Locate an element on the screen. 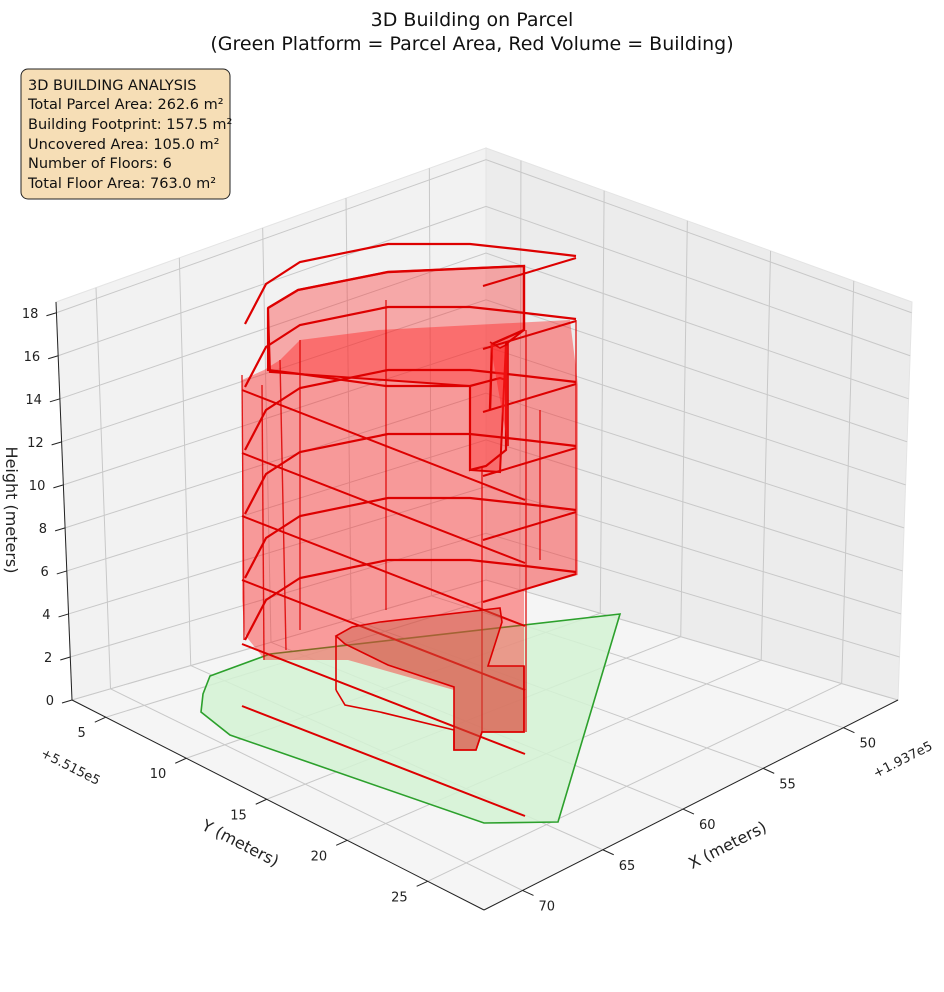 The image size is (944, 992). y-tick-label: 5 is located at coordinates (82, 733).